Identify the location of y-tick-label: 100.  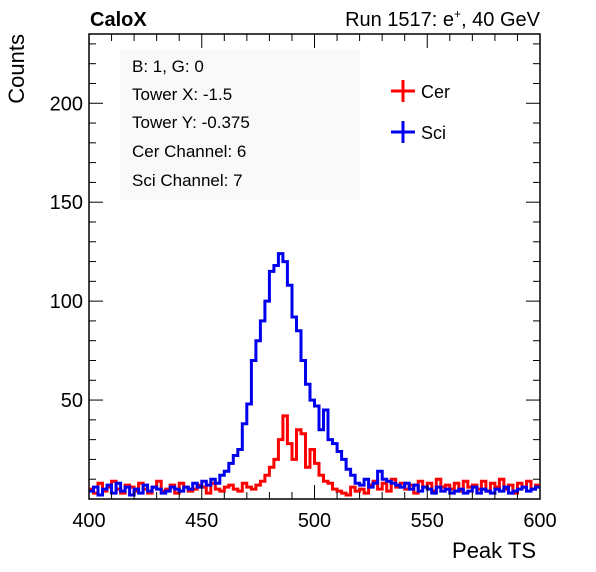
(66, 302).